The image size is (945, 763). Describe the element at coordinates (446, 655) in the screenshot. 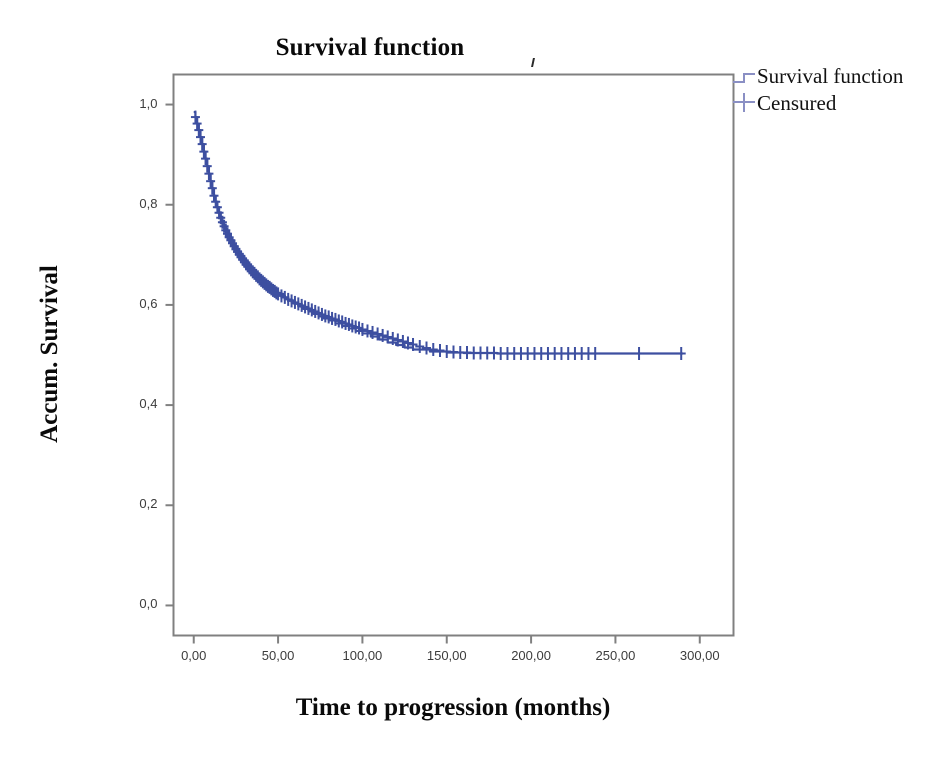

I see `x-tick-label: 150,00` at that location.